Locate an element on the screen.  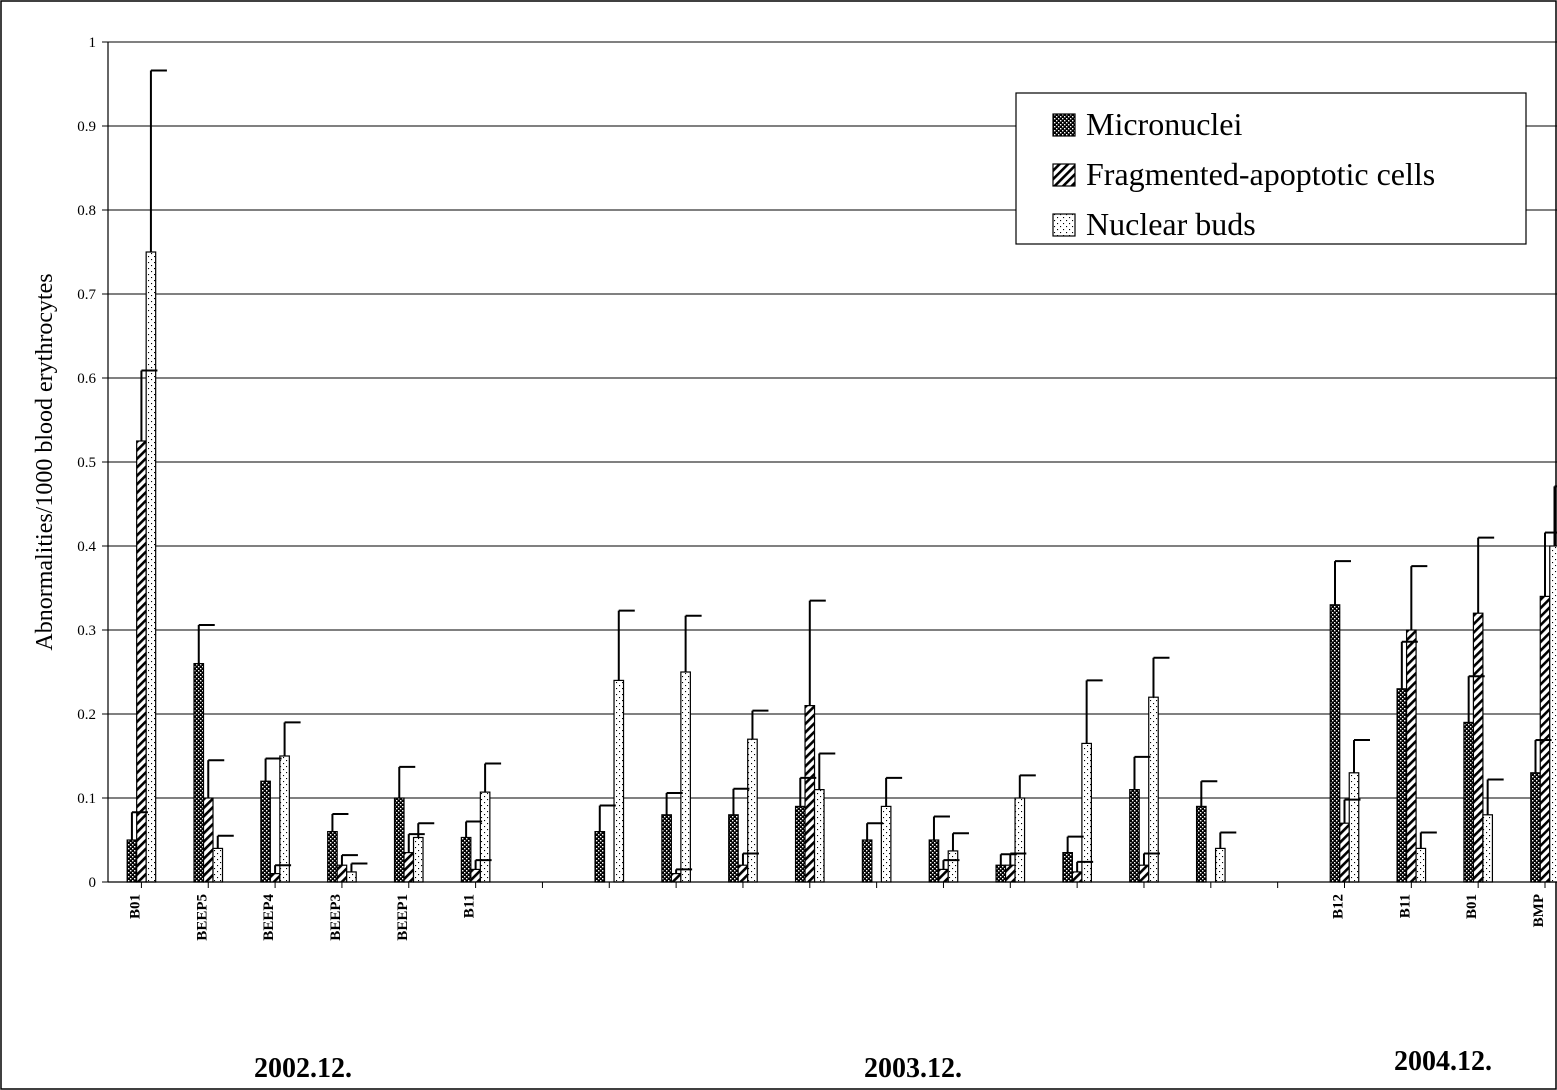
y-tick-label: 0.3 is located at coordinates (86, 631).